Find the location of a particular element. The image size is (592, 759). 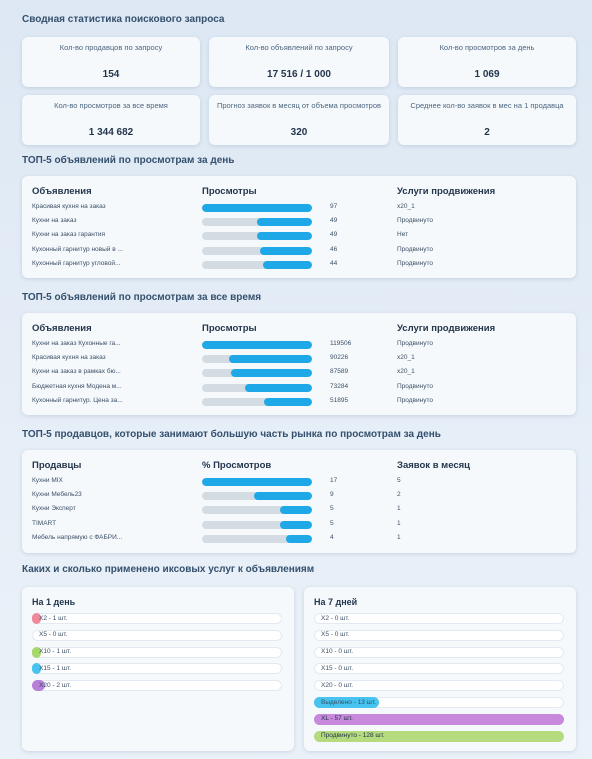

service-label: X10 - 1 шт. is located at coordinates (55, 652).